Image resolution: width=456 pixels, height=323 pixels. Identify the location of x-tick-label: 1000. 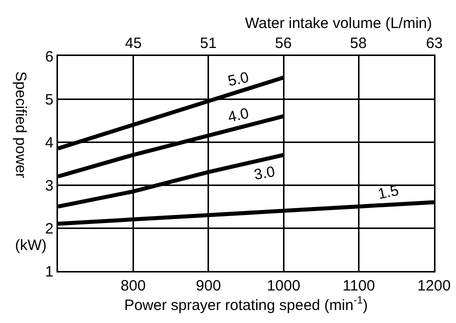
(283, 286).